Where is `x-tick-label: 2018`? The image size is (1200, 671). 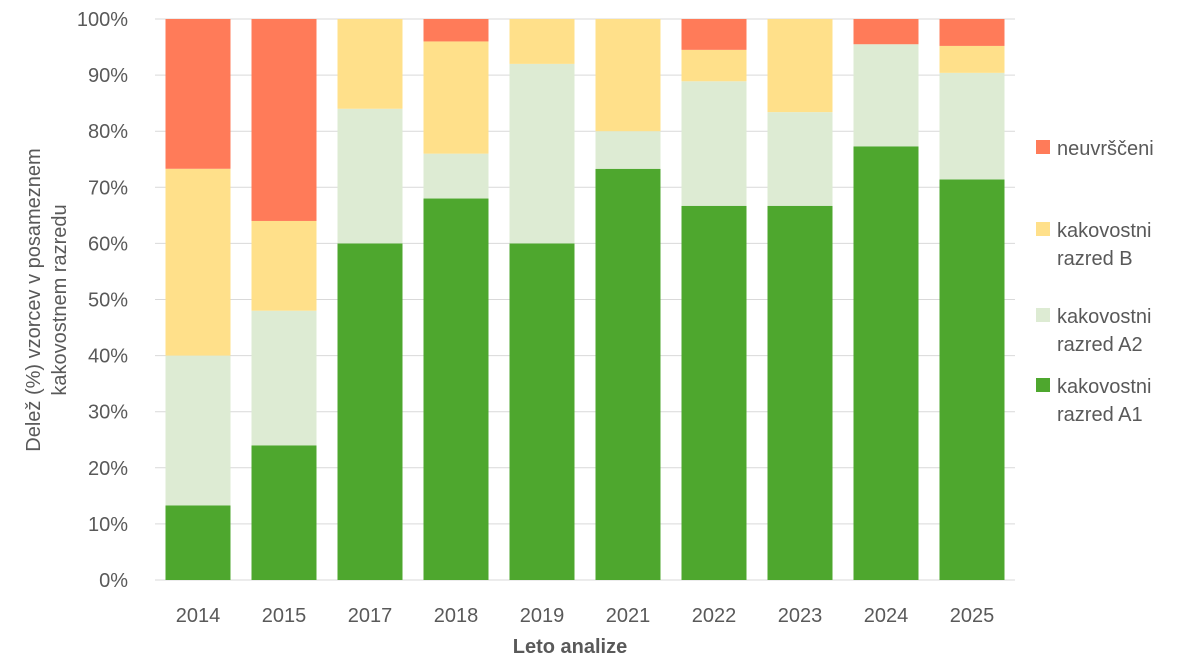
x-tick-label: 2018 is located at coordinates (456, 616).